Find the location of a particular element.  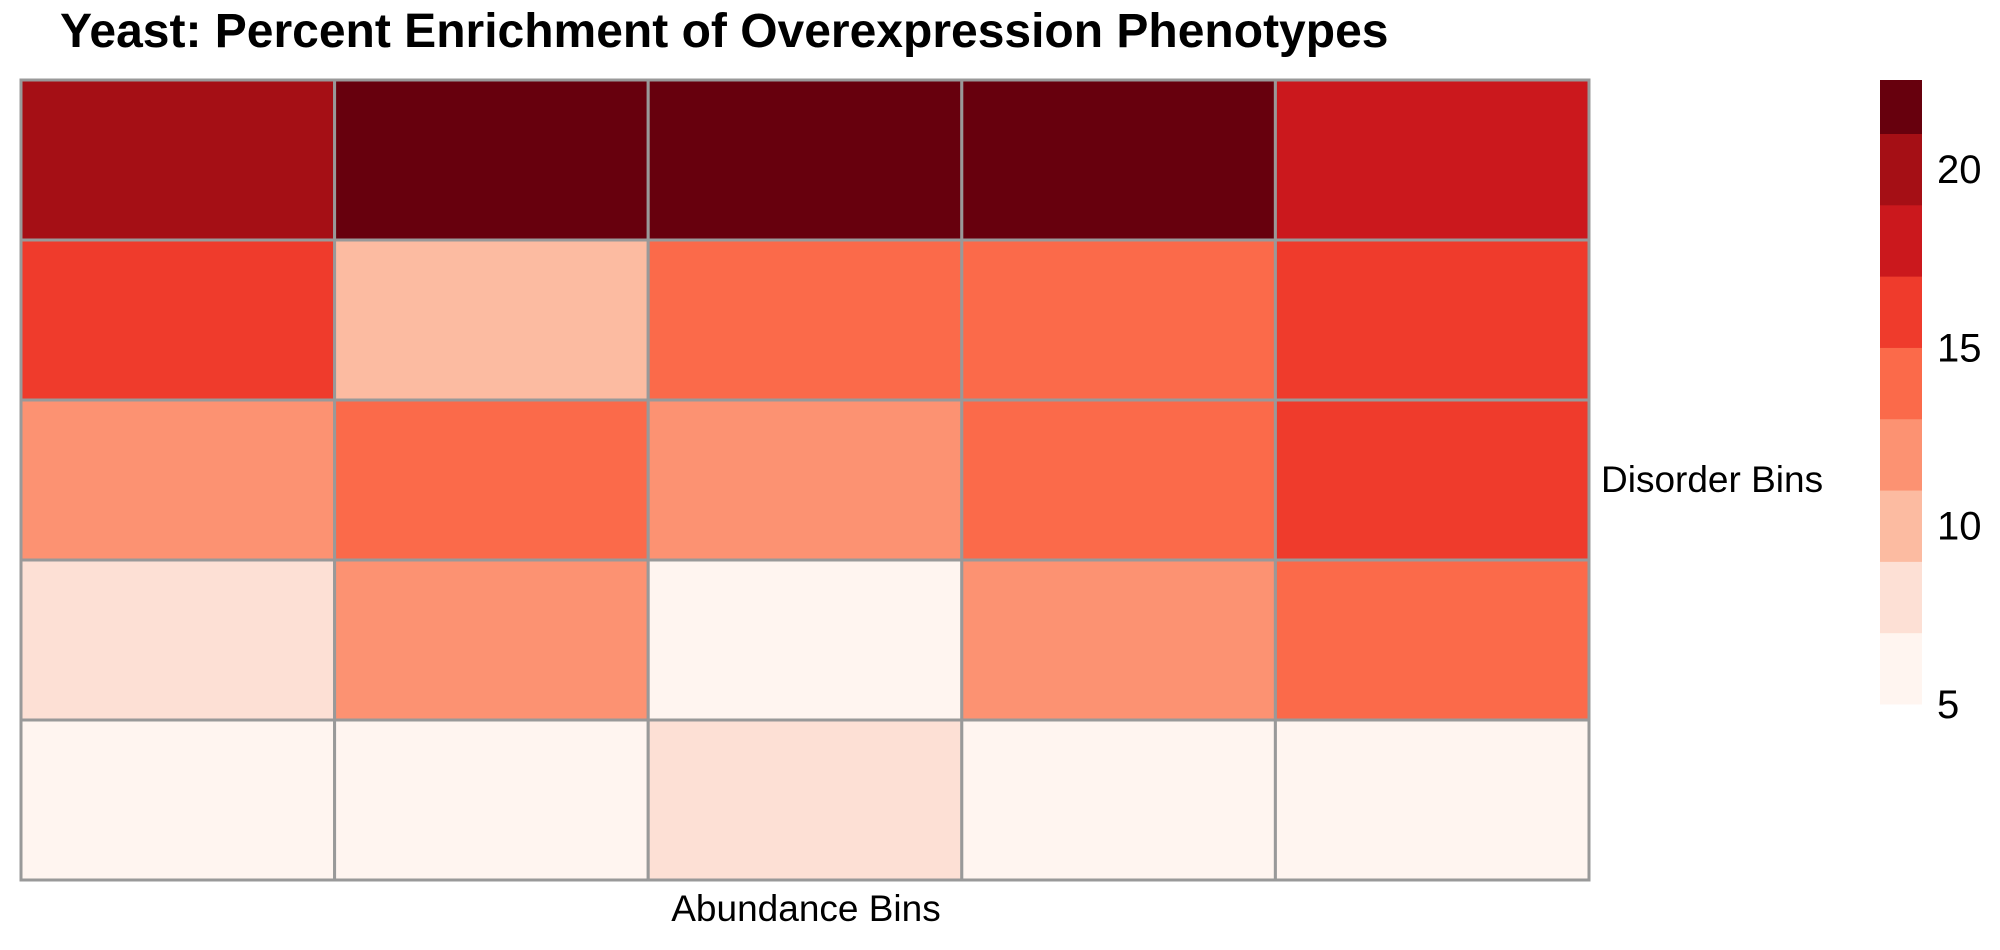

heatmap-cell-r1-c4 is located at coordinates (1118, 160).